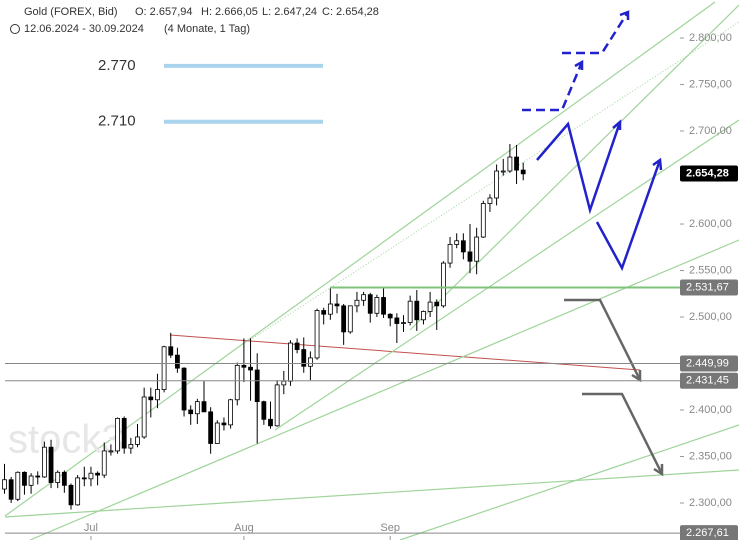 Image resolution: width=739 pixels, height=540 pixels. Describe the element at coordinates (229, 12) in the screenshot. I see `high-label: H: 2.666,05` at that location.